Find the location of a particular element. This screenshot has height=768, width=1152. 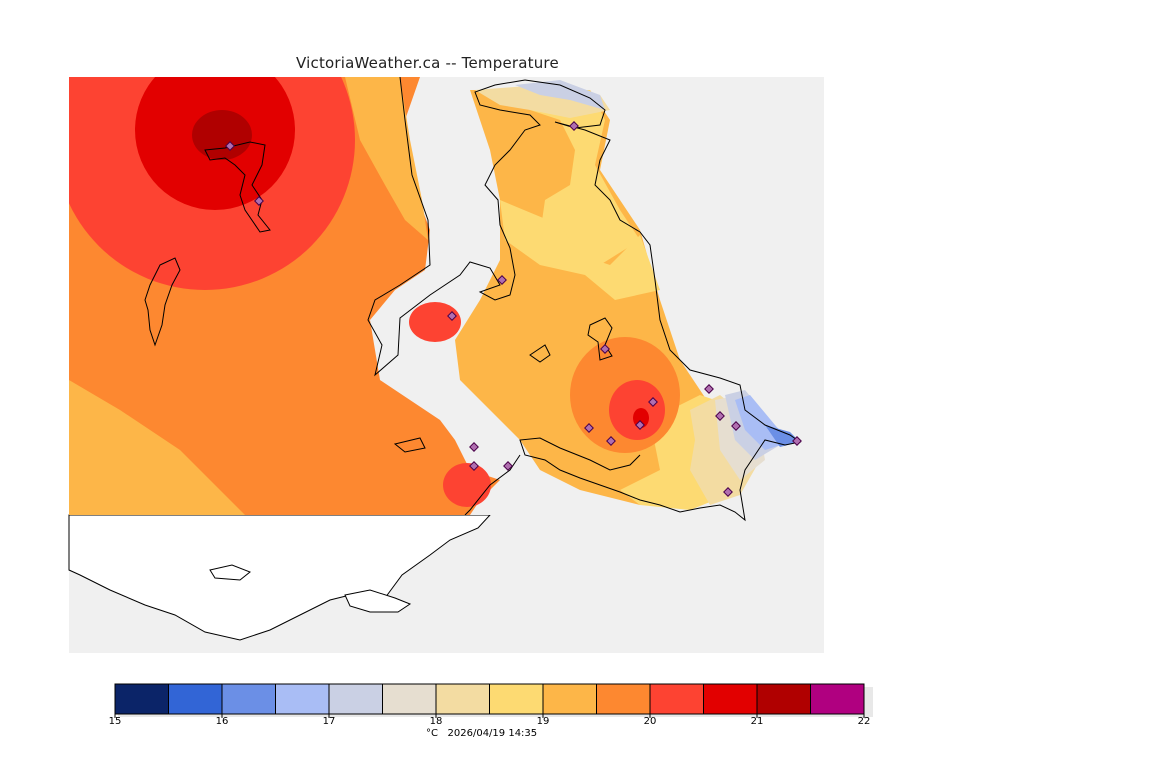

scale-label: 16 is located at coordinates (222, 721).